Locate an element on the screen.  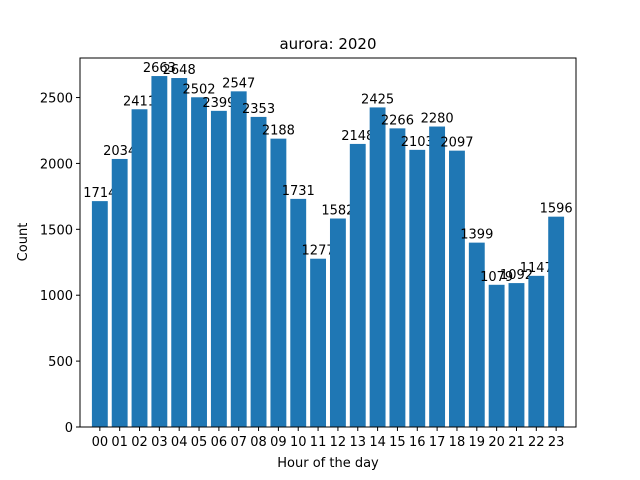
y-tick-label: 0 is located at coordinates (69, 428).